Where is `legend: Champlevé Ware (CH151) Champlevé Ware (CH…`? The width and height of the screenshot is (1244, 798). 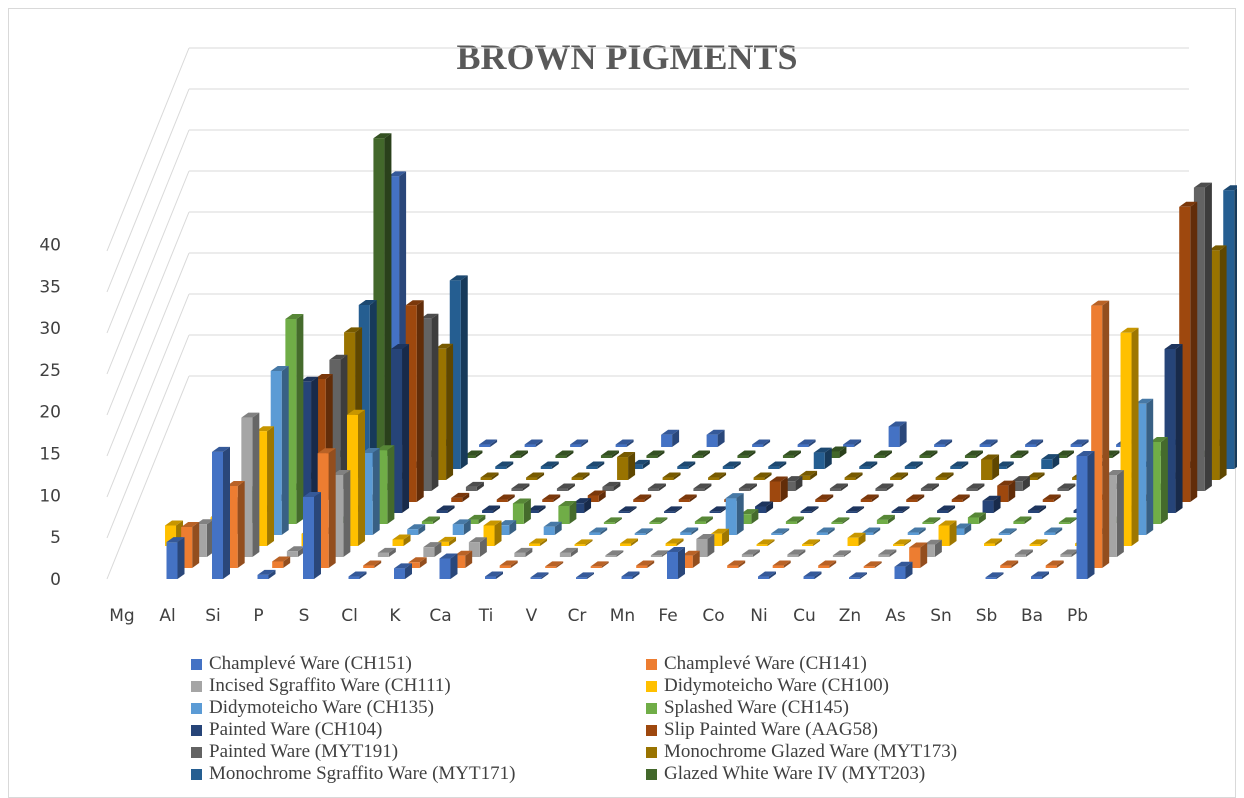
legend: Champlevé Ware (CH151) Champlevé Ware (CH… is located at coordinates (631, 719).